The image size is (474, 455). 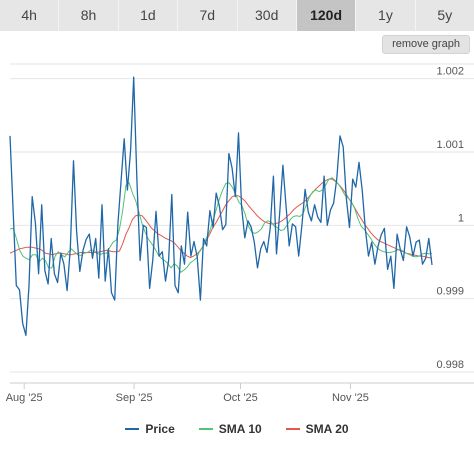 I want to click on legend-item-sma20: SMA 20, so click(x=317, y=429).